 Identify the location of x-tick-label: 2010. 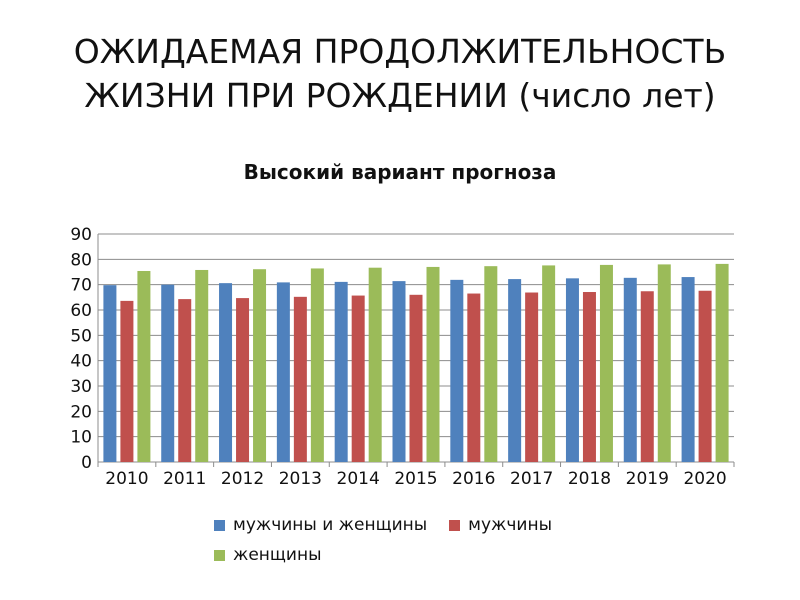
(126, 479).